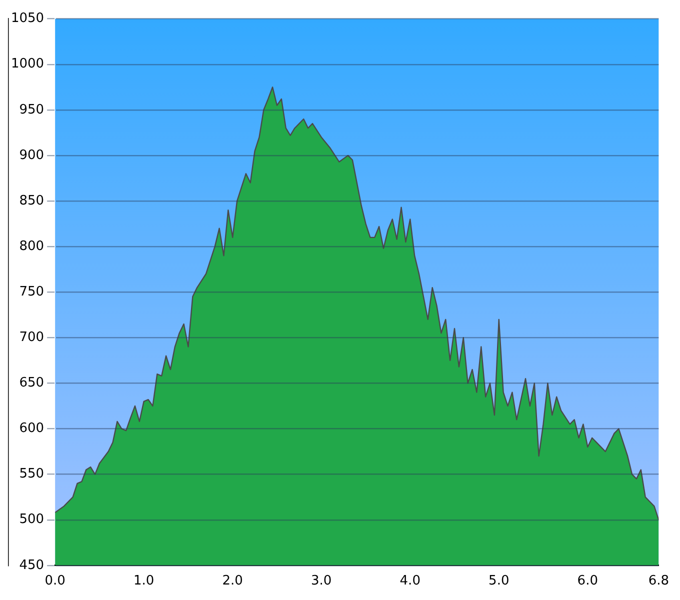  Describe the element at coordinates (659, 581) in the screenshot. I see `x-tick-label: 6.8` at that location.